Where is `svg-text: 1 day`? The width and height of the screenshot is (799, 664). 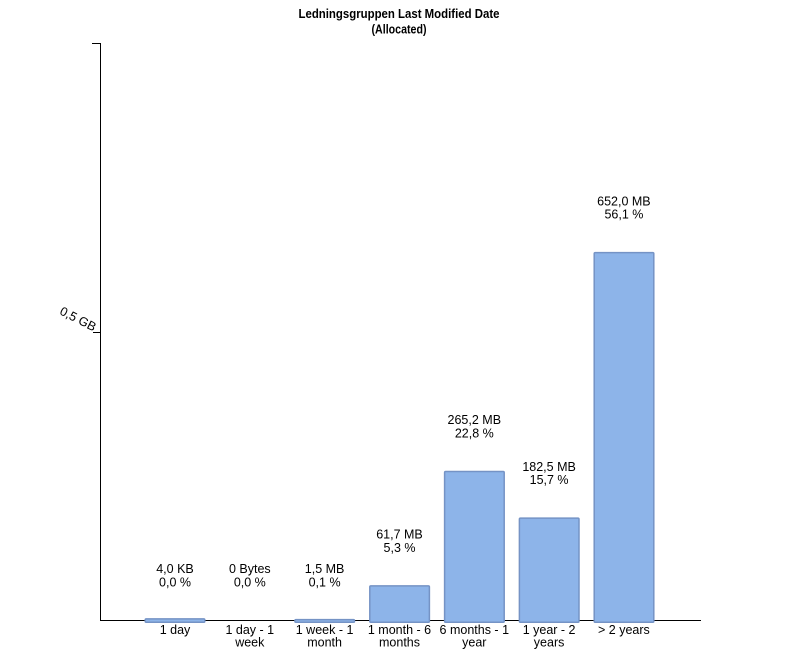
svg-text: 1 day is located at coordinates (175, 630).